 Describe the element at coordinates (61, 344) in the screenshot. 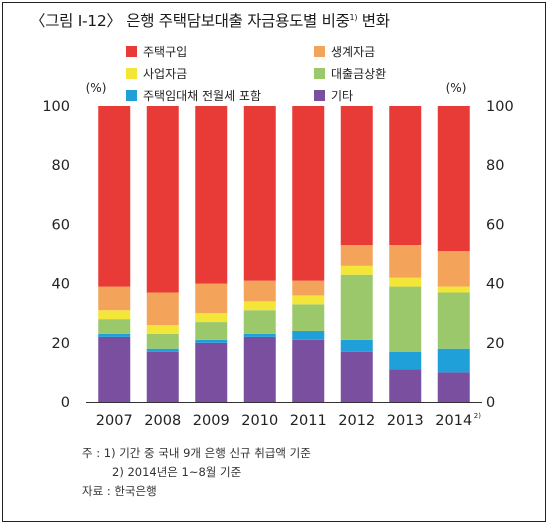

I see `y-tick-left-20: 20` at that location.